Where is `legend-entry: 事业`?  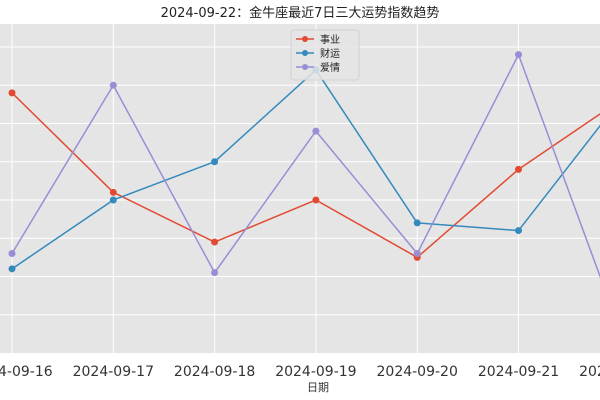
legend-entry: 事业 is located at coordinates (330, 39).